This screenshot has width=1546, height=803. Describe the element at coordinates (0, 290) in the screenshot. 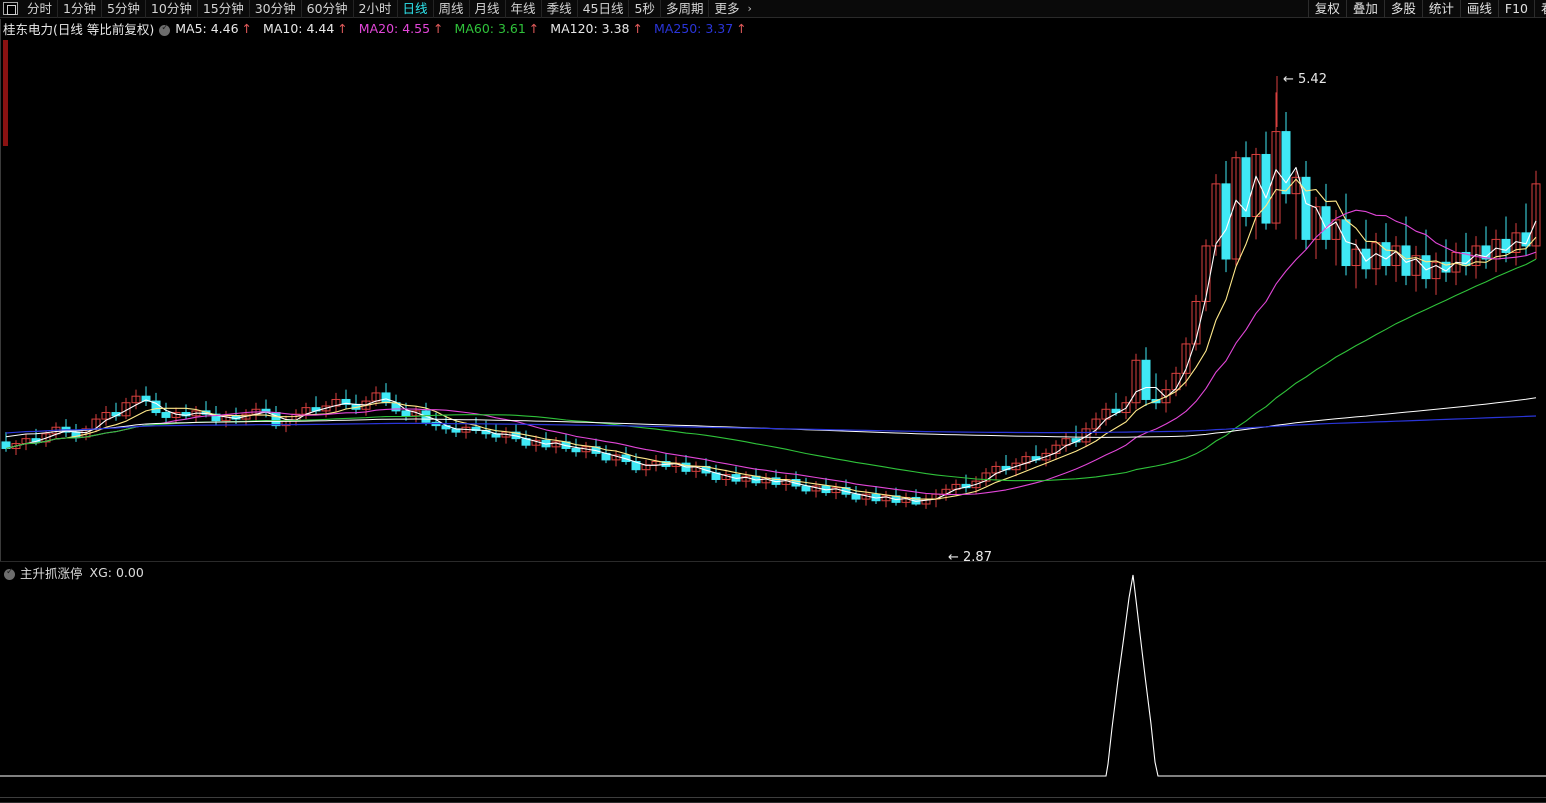

I see `left-axis-gutter` at that location.